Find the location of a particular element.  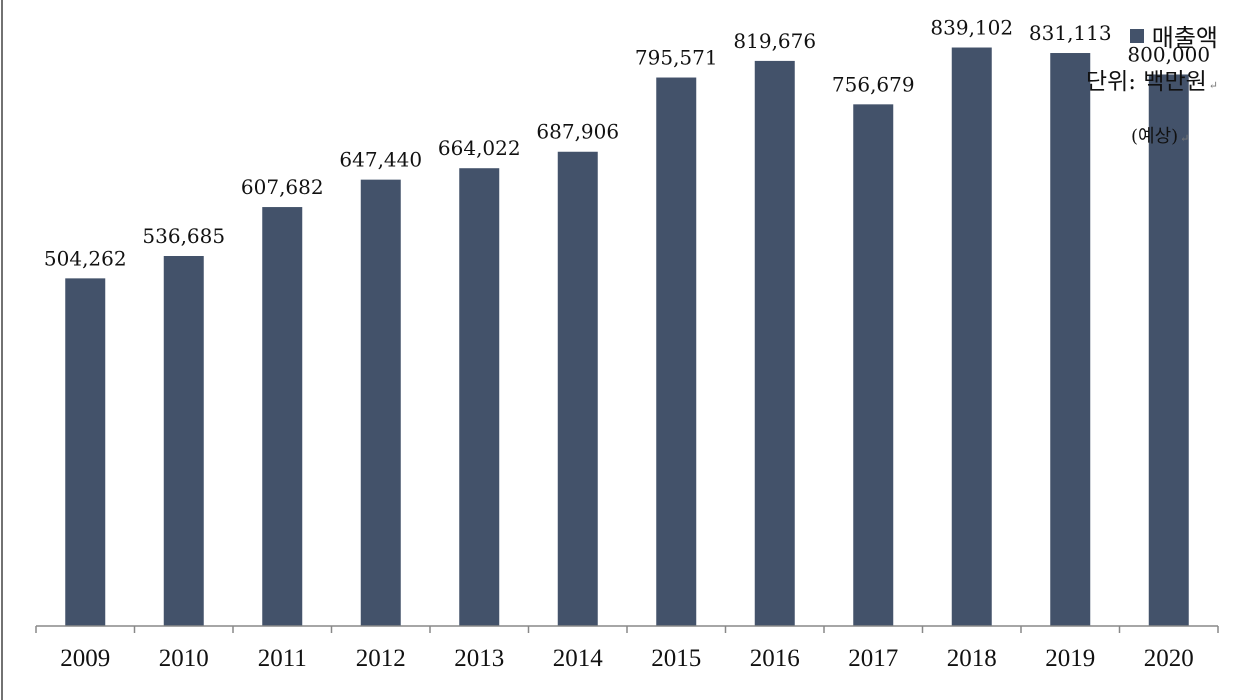

x-tick-label-2010: 2010 is located at coordinates (184, 658).